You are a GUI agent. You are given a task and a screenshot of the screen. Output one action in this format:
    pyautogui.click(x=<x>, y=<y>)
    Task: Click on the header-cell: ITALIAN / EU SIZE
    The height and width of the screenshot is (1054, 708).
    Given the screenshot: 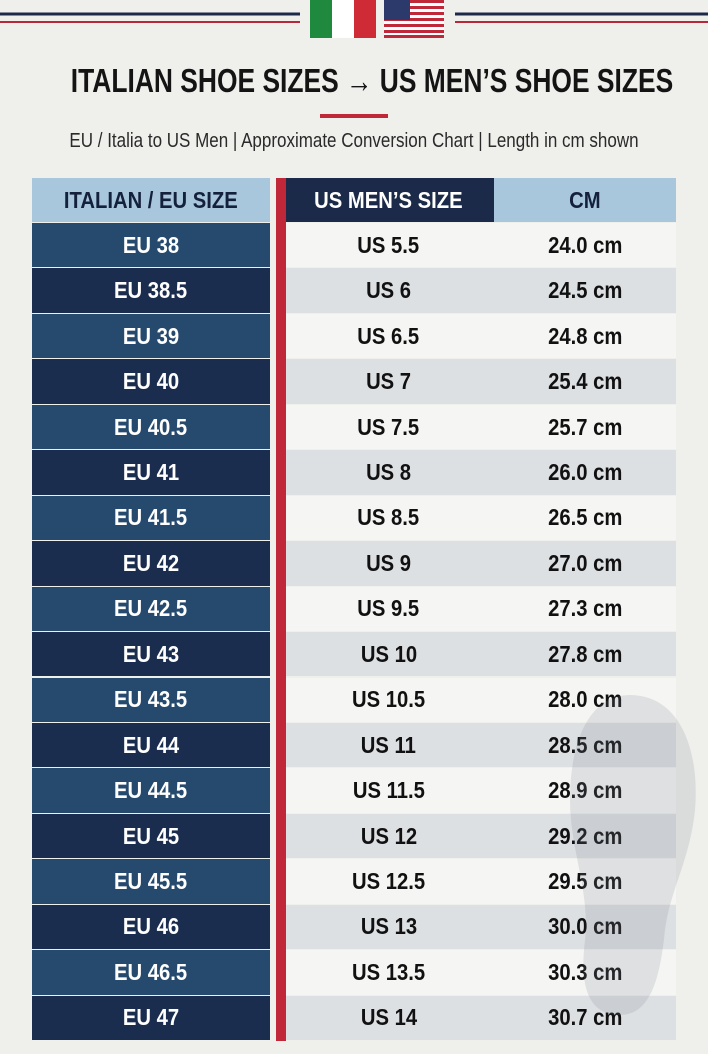 What is the action you would take?
    pyautogui.click(x=151, y=200)
    